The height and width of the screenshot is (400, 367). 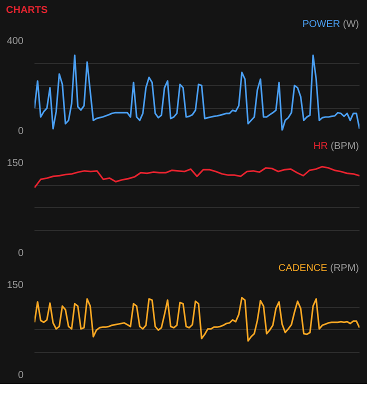 What do you see at coordinates (344, 268) in the screenshot?
I see `y-axis-title: (RPM)` at bounding box center [344, 268].